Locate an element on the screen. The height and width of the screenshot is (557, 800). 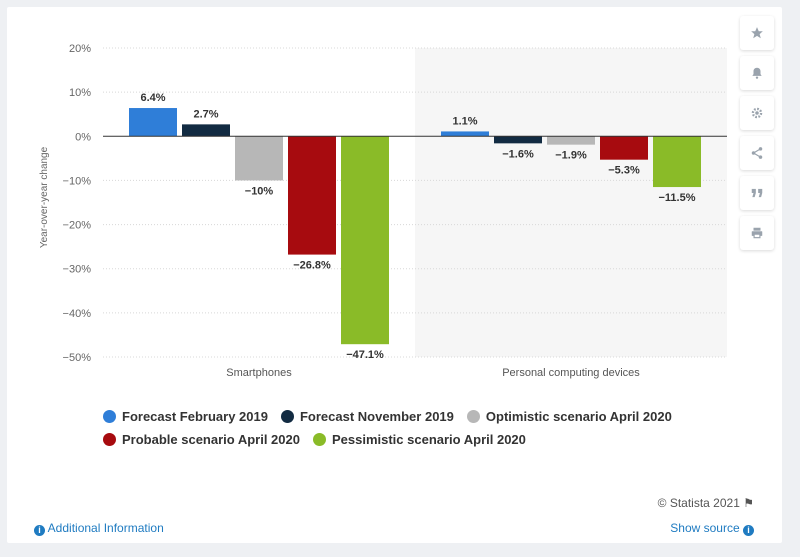
show-source-text: Show source is located at coordinates (705, 528).